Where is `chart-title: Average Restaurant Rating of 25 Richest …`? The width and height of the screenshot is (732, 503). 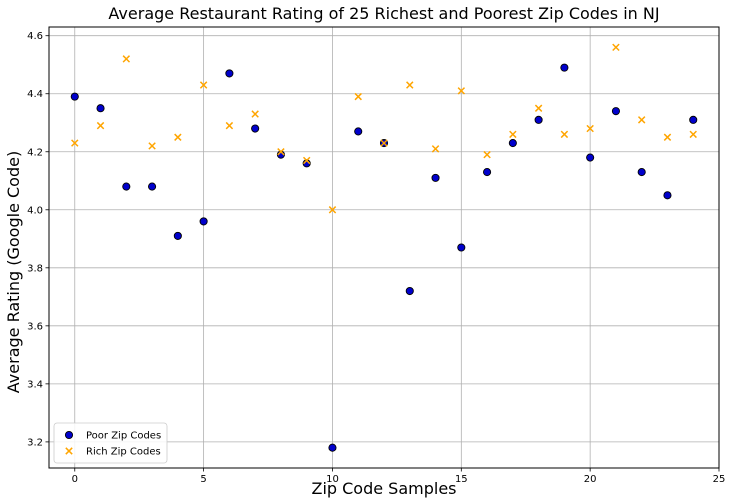
chart-title: Average Restaurant Rating of 25 Richest … is located at coordinates (383, 13).